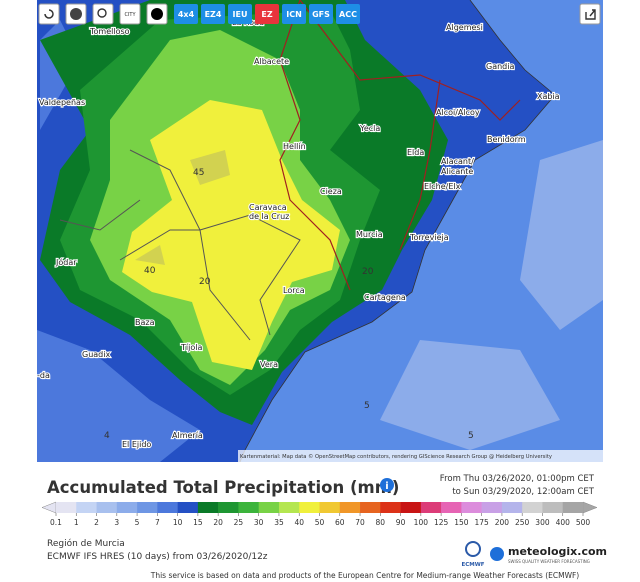 The height and width of the screenshot is (582, 640). What do you see at coordinates (457, 171) in the screenshot?
I see `place-label: Alicante` at bounding box center [457, 171].